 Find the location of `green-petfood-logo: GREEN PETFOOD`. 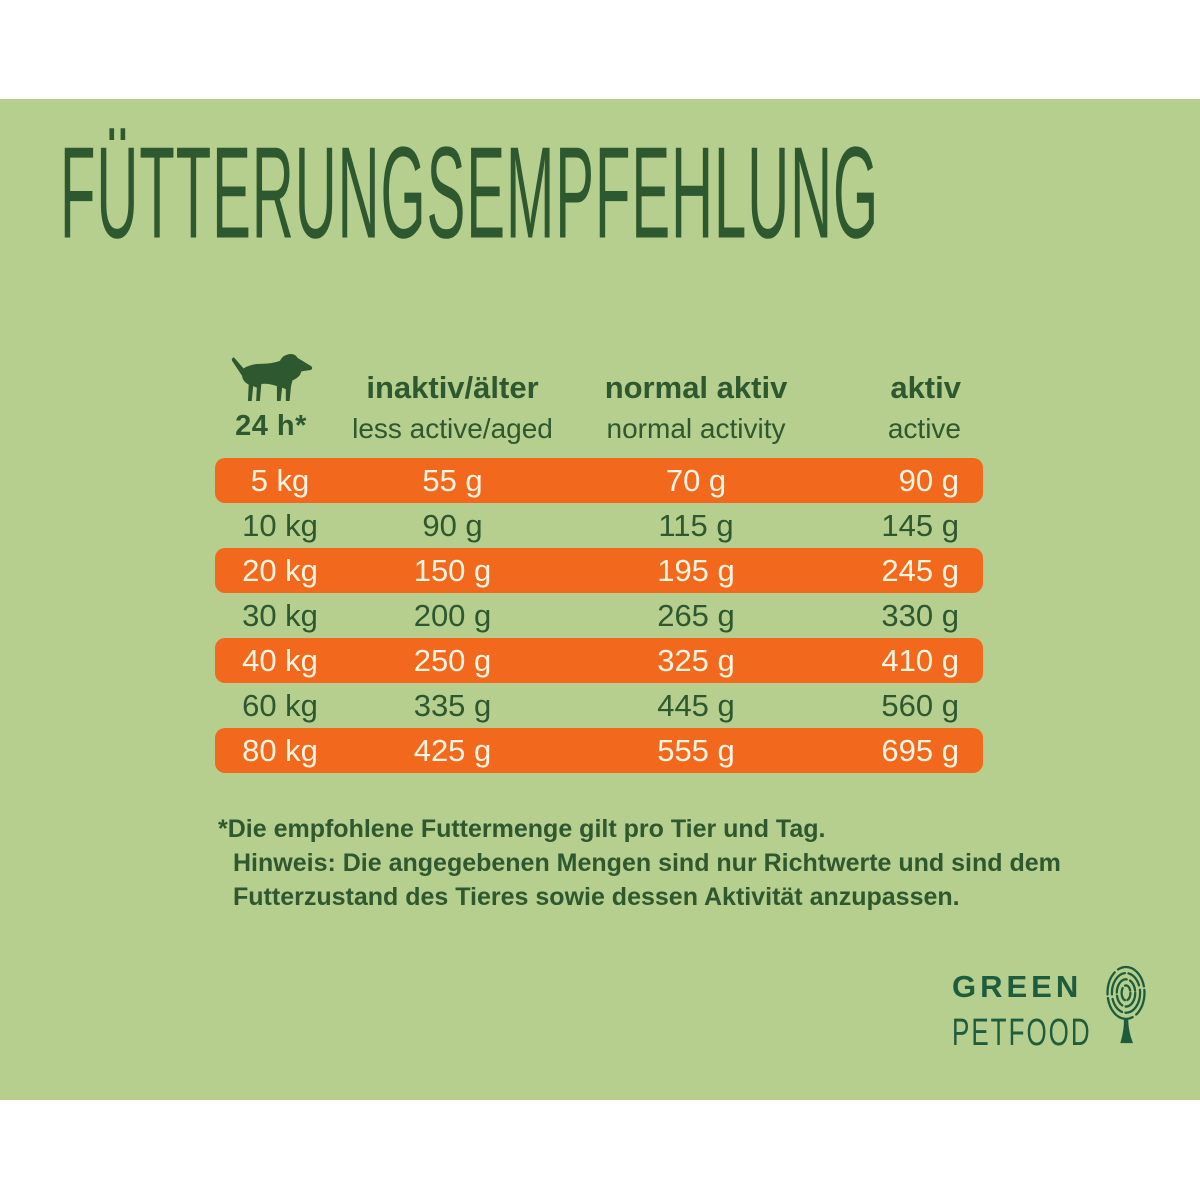

green-petfood-logo: GREEN PETFOOD is located at coordinates (1051, 1007).